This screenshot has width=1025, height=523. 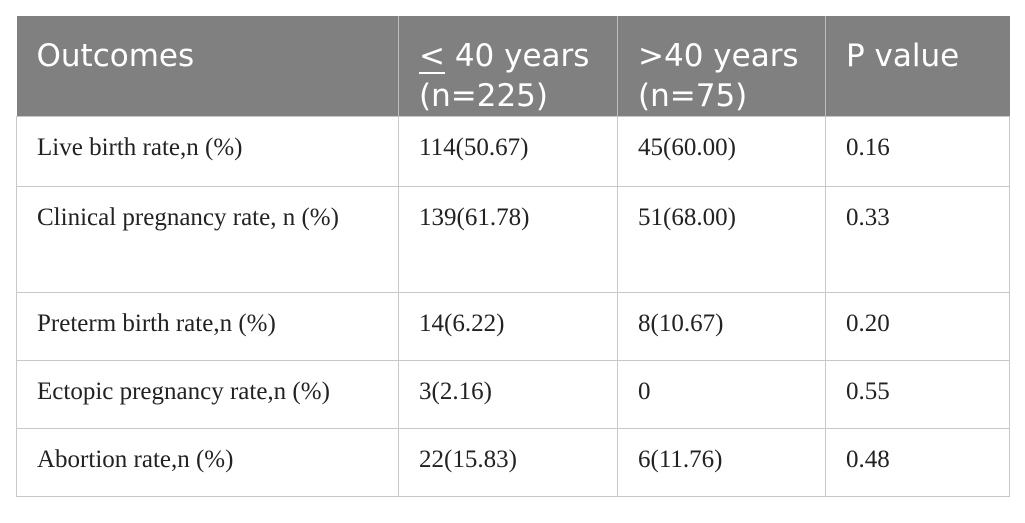 I want to click on cell-age-40-or-under: 22(15.83), so click(x=508, y=462).